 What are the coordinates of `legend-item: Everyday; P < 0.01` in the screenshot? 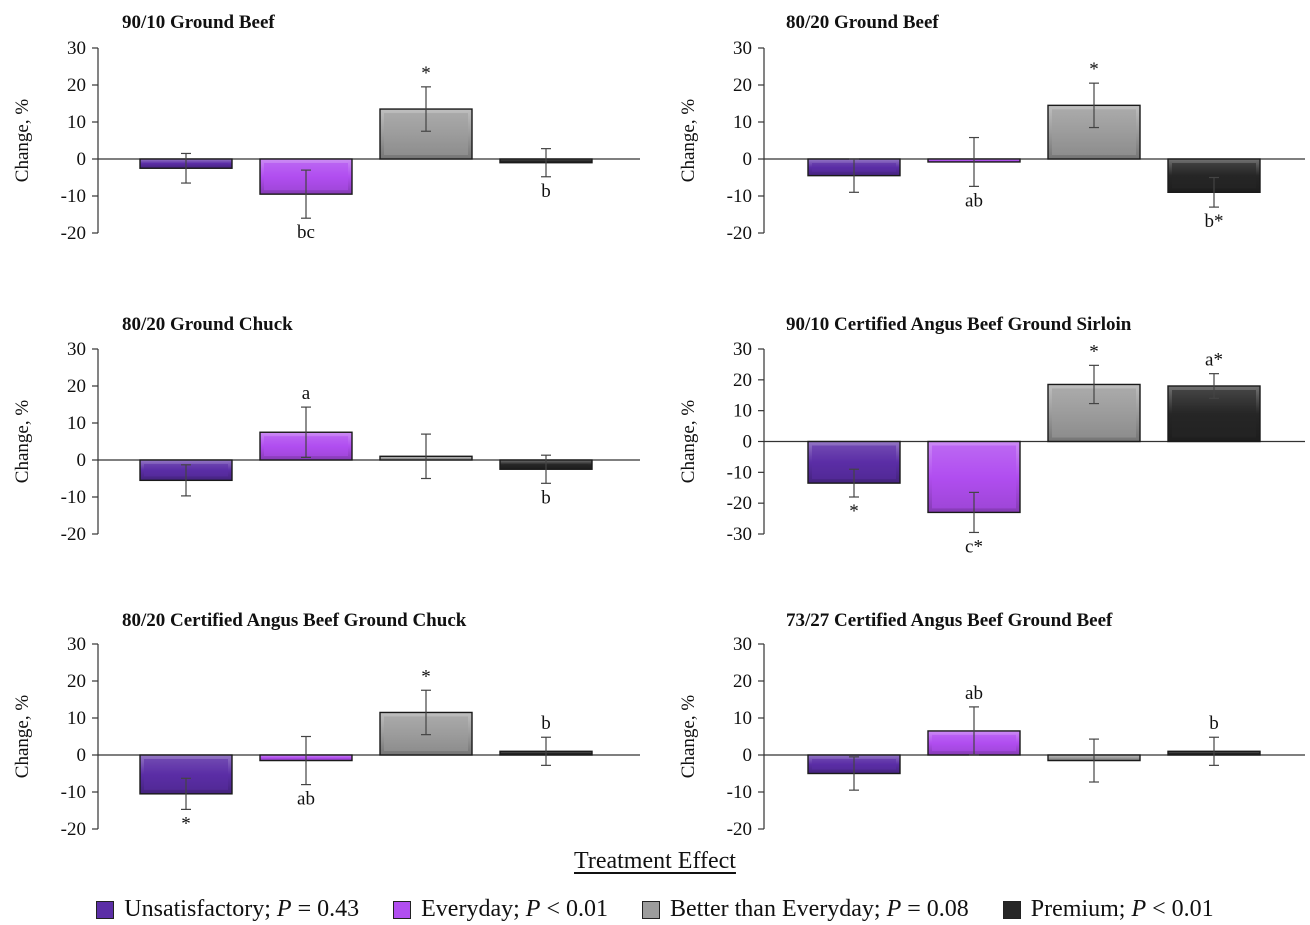 It's located at (500, 909).